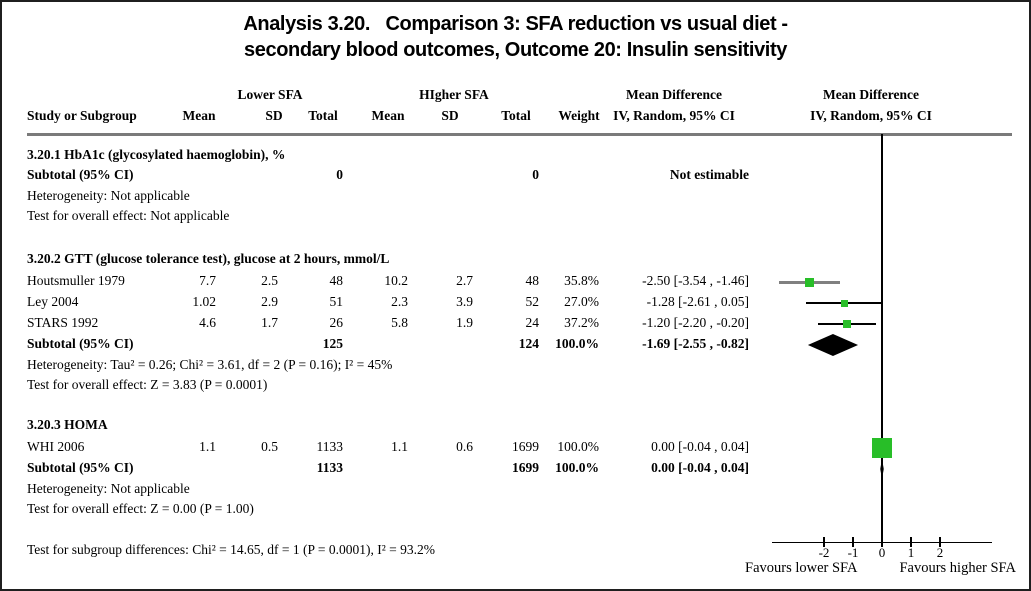  I want to click on md-header-plot-line1: Mean Difference, so click(871, 94).